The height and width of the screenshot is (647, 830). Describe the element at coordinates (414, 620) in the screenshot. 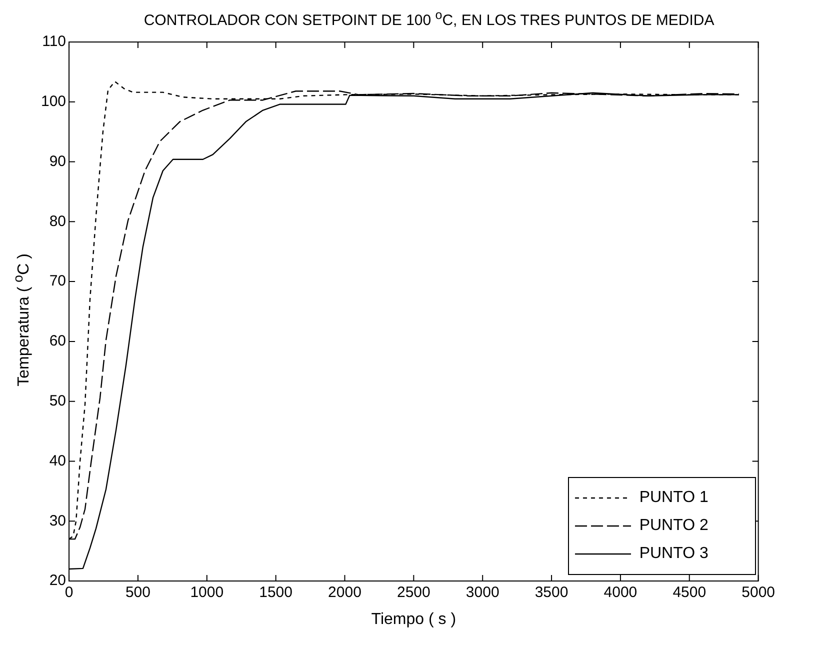

I see `x-axis-title: Tiempo ( s )` at that location.